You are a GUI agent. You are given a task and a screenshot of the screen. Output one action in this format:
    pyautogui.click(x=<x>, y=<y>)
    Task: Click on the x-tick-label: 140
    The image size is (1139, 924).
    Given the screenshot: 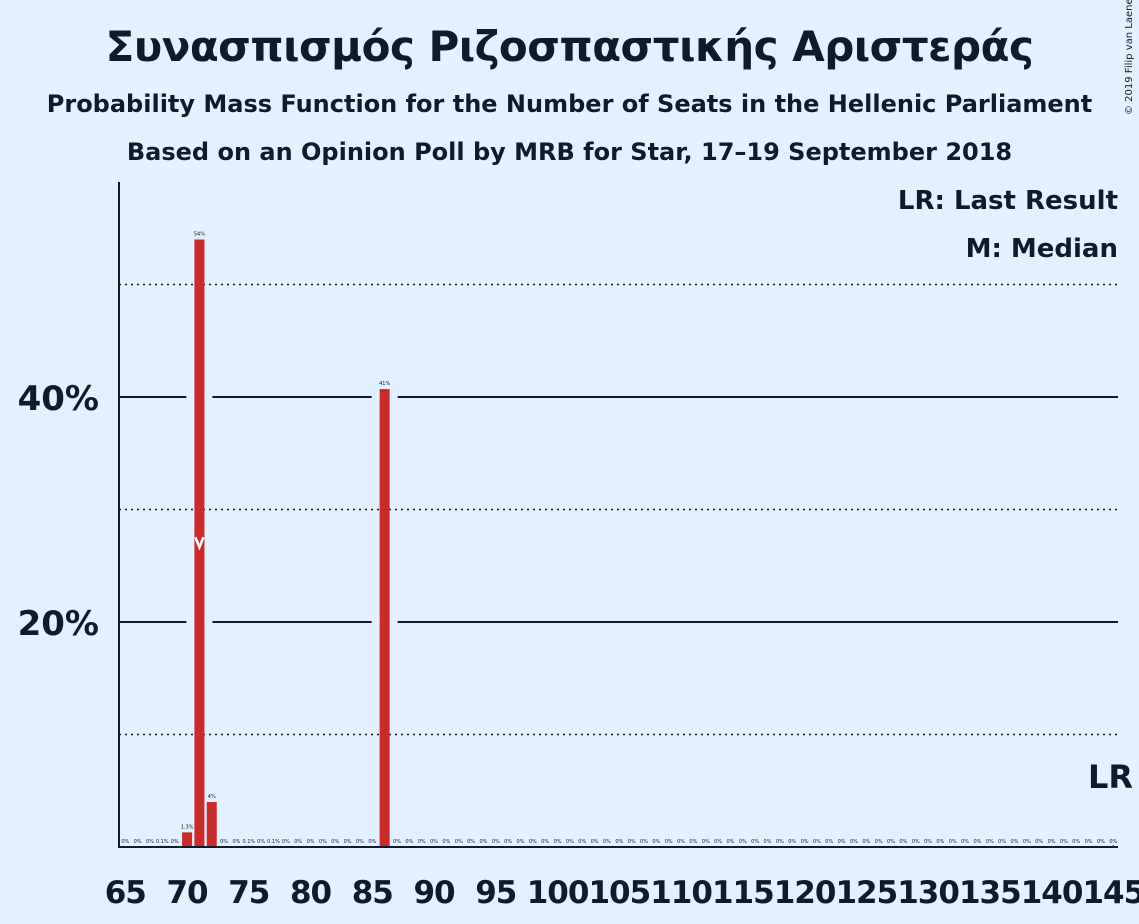 What is the action you would take?
    pyautogui.click(x=1052, y=893)
    